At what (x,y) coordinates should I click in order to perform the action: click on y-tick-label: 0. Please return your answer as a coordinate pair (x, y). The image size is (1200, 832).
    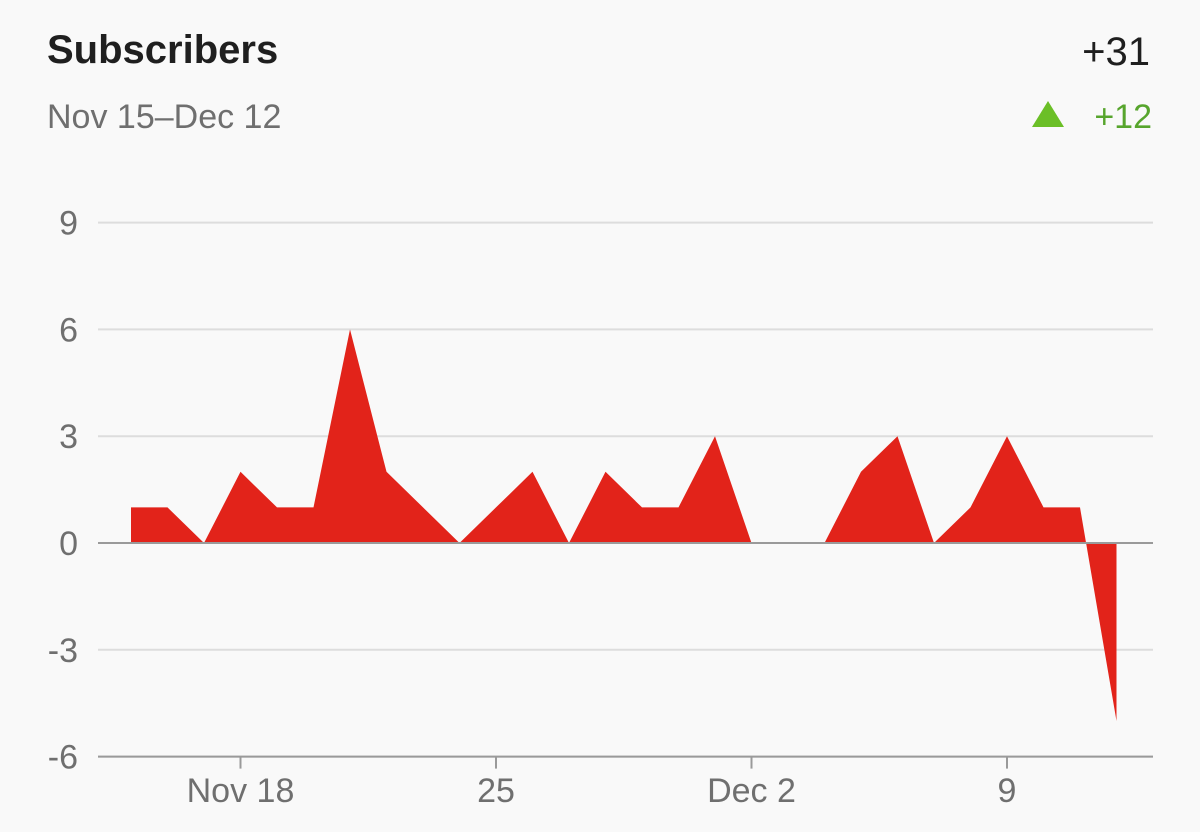
    Looking at the image, I should click on (68, 544).